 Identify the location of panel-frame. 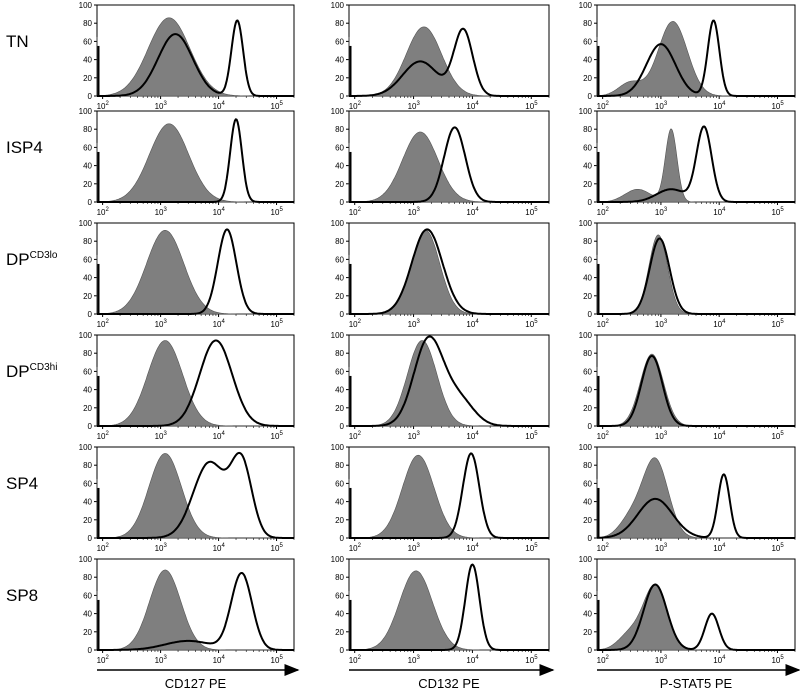
(696, 268).